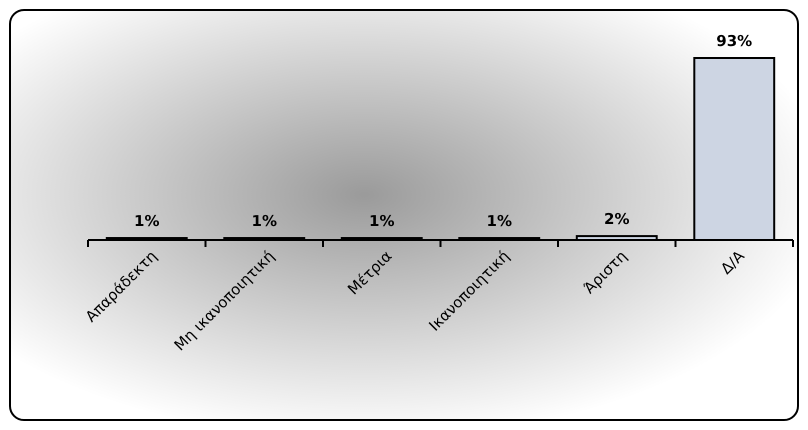 The width and height of the screenshot is (808, 430). Describe the element at coordinates (733, 262) in the screenshot. I see `x-tick-label: Δ/Α` at that location.